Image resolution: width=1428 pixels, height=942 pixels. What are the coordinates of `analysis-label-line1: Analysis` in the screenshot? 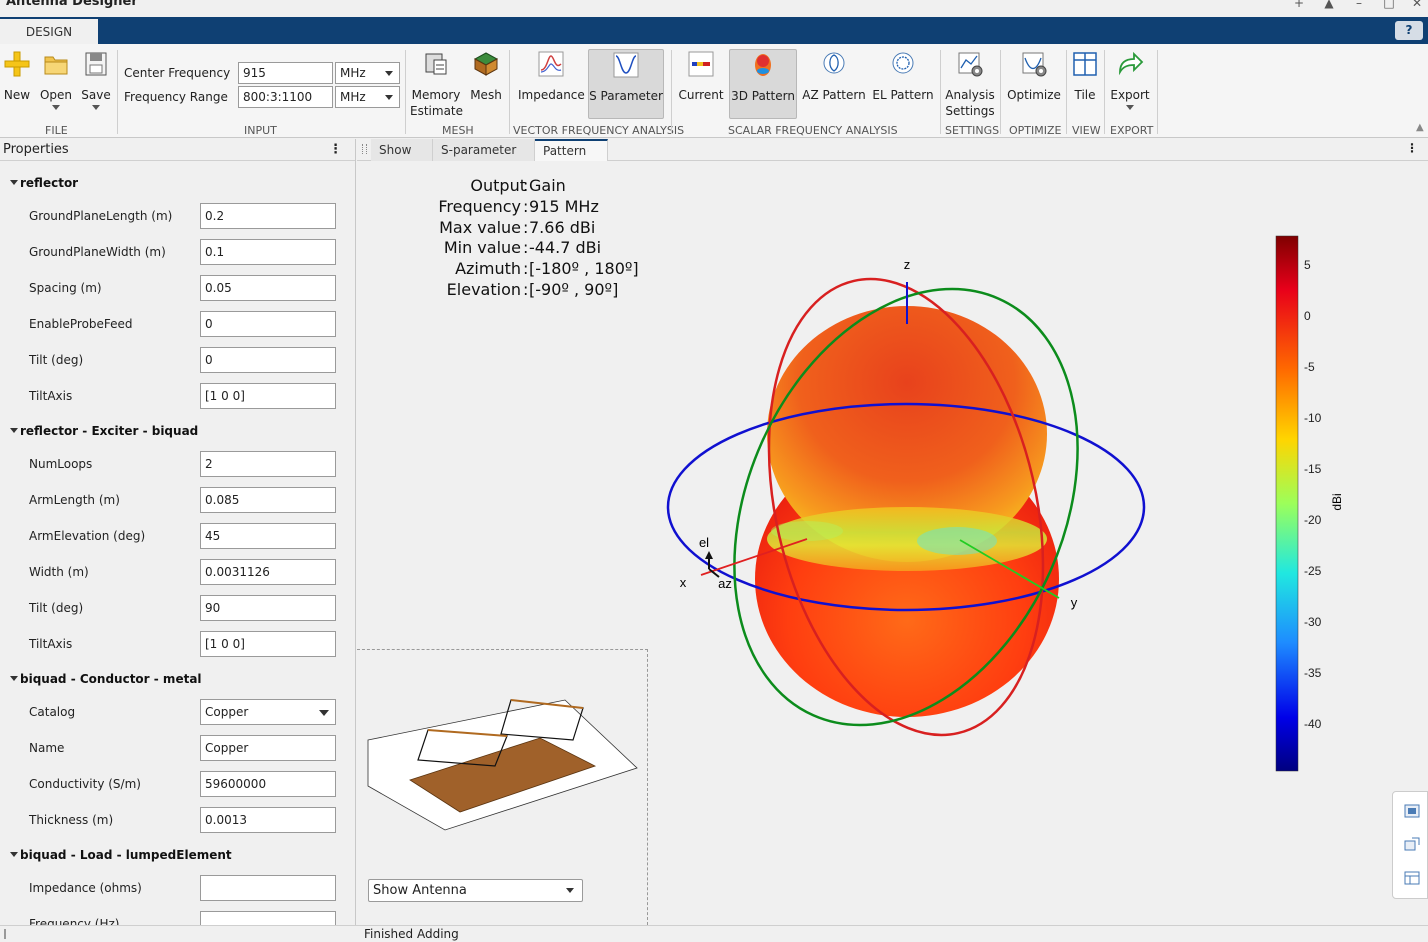 It's located at (970, 95).